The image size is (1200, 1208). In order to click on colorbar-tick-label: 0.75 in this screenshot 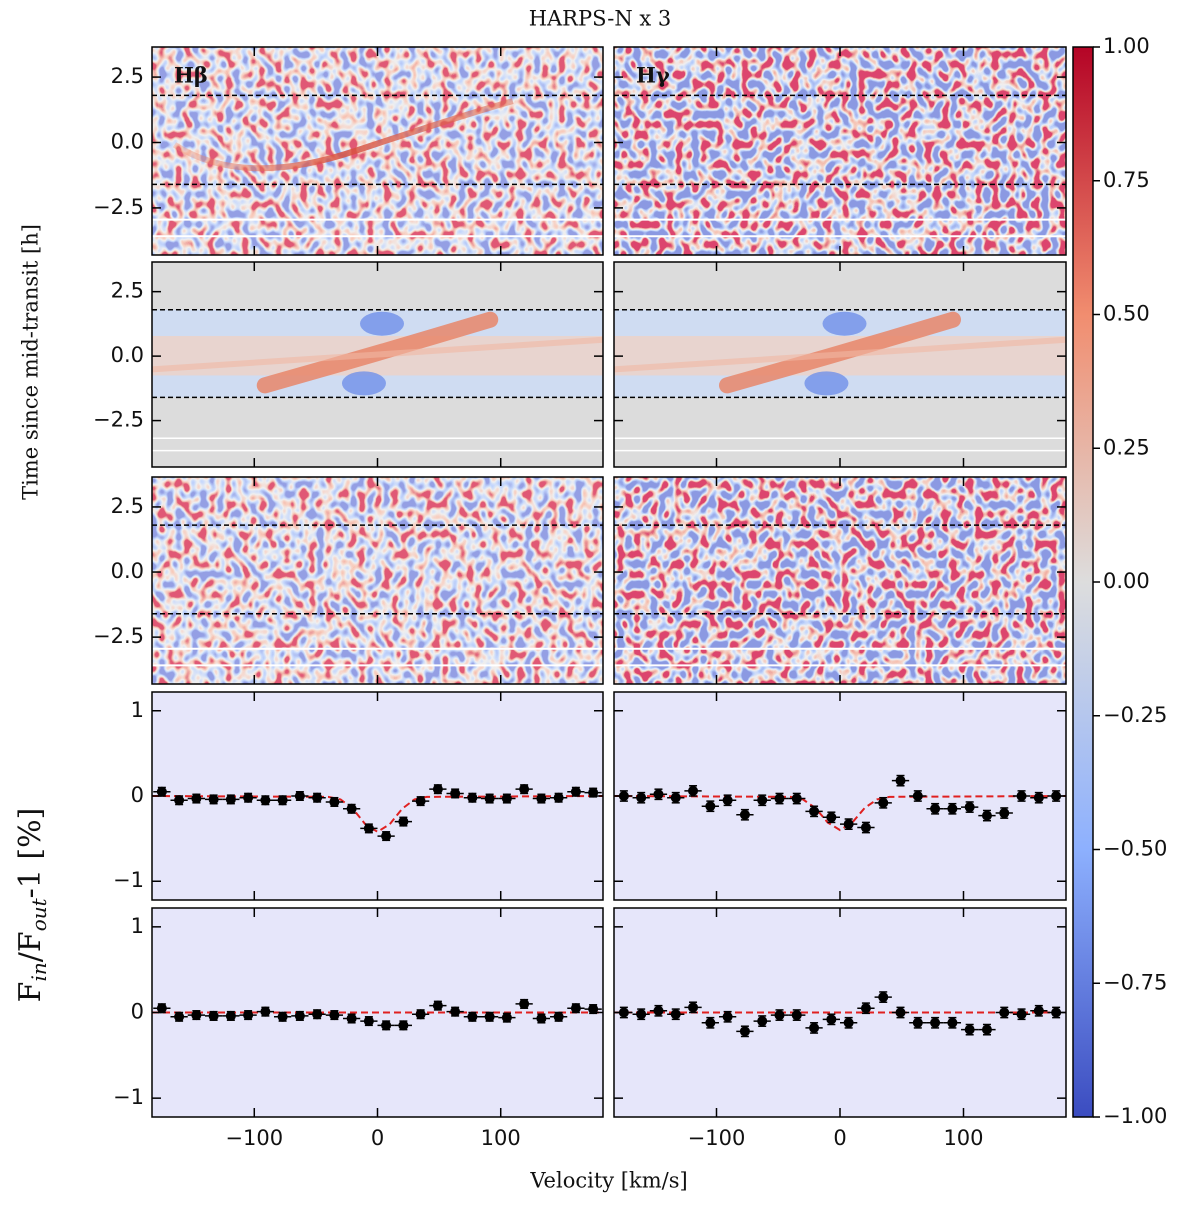, I will do `click(1126, 180)`.